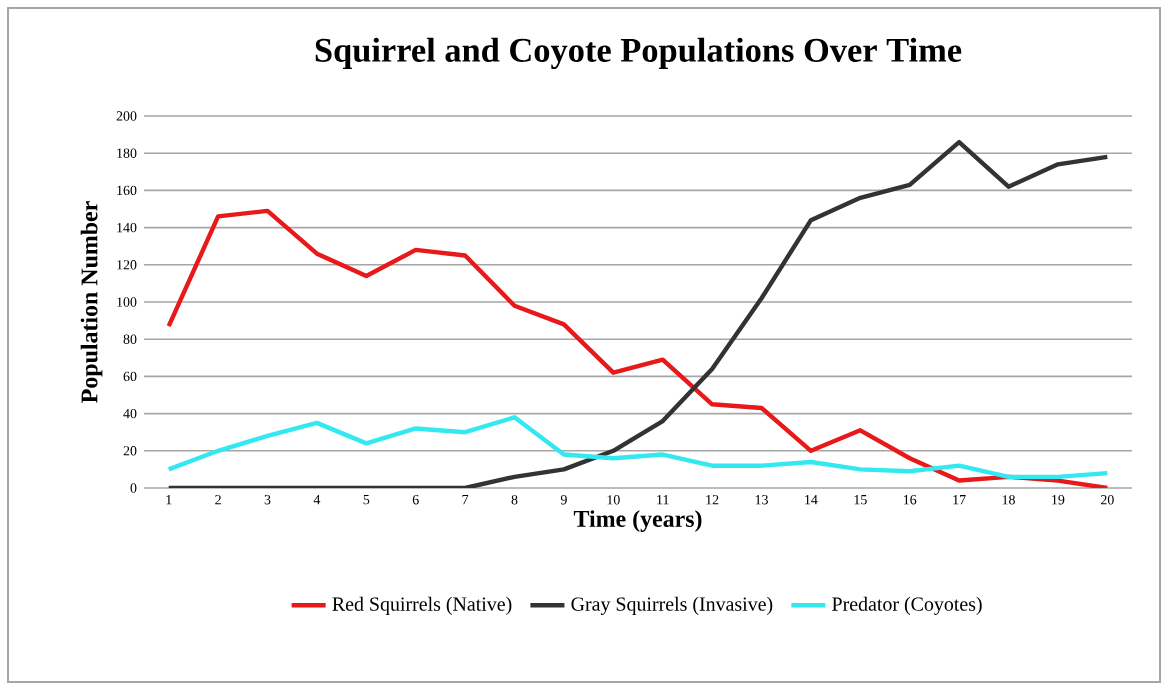 Image resolution: width=1168 pixels, height=690 pixels. I want to click on chart-title: Squirrel and Coyote Populations Over Time, so click(638, 53).